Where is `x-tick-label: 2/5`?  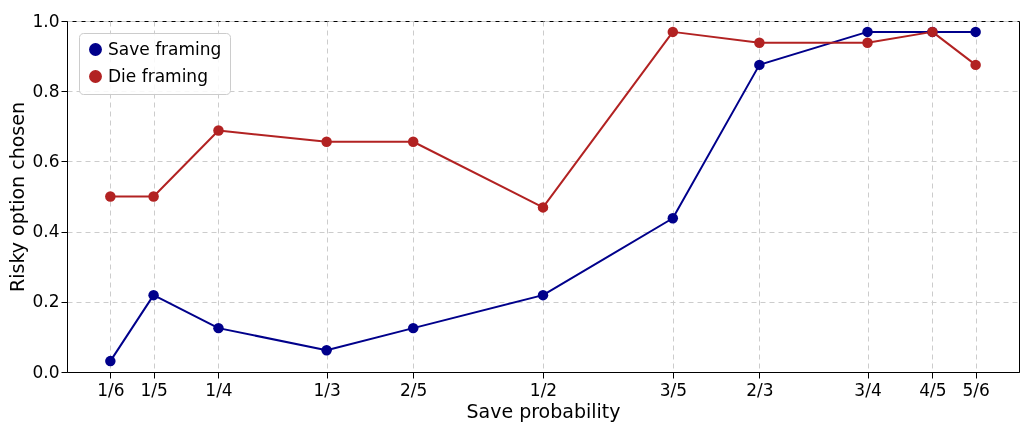
x-tick-label: 2/5 is located at coordinates (414, 389).